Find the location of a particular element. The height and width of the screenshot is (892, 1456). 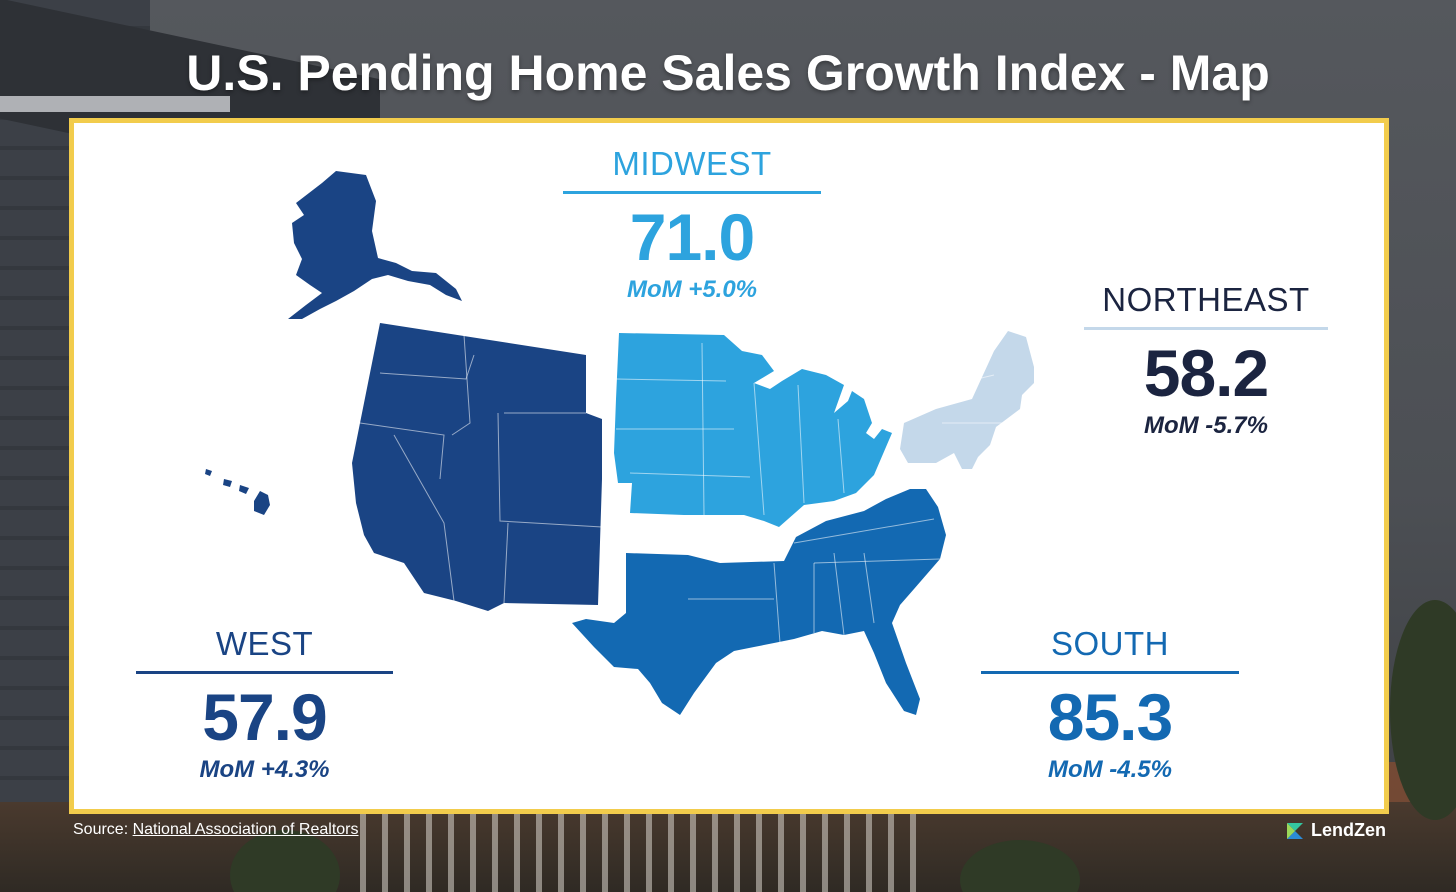

region-index-value: 58.2 is located at coordinates (1206, 373).